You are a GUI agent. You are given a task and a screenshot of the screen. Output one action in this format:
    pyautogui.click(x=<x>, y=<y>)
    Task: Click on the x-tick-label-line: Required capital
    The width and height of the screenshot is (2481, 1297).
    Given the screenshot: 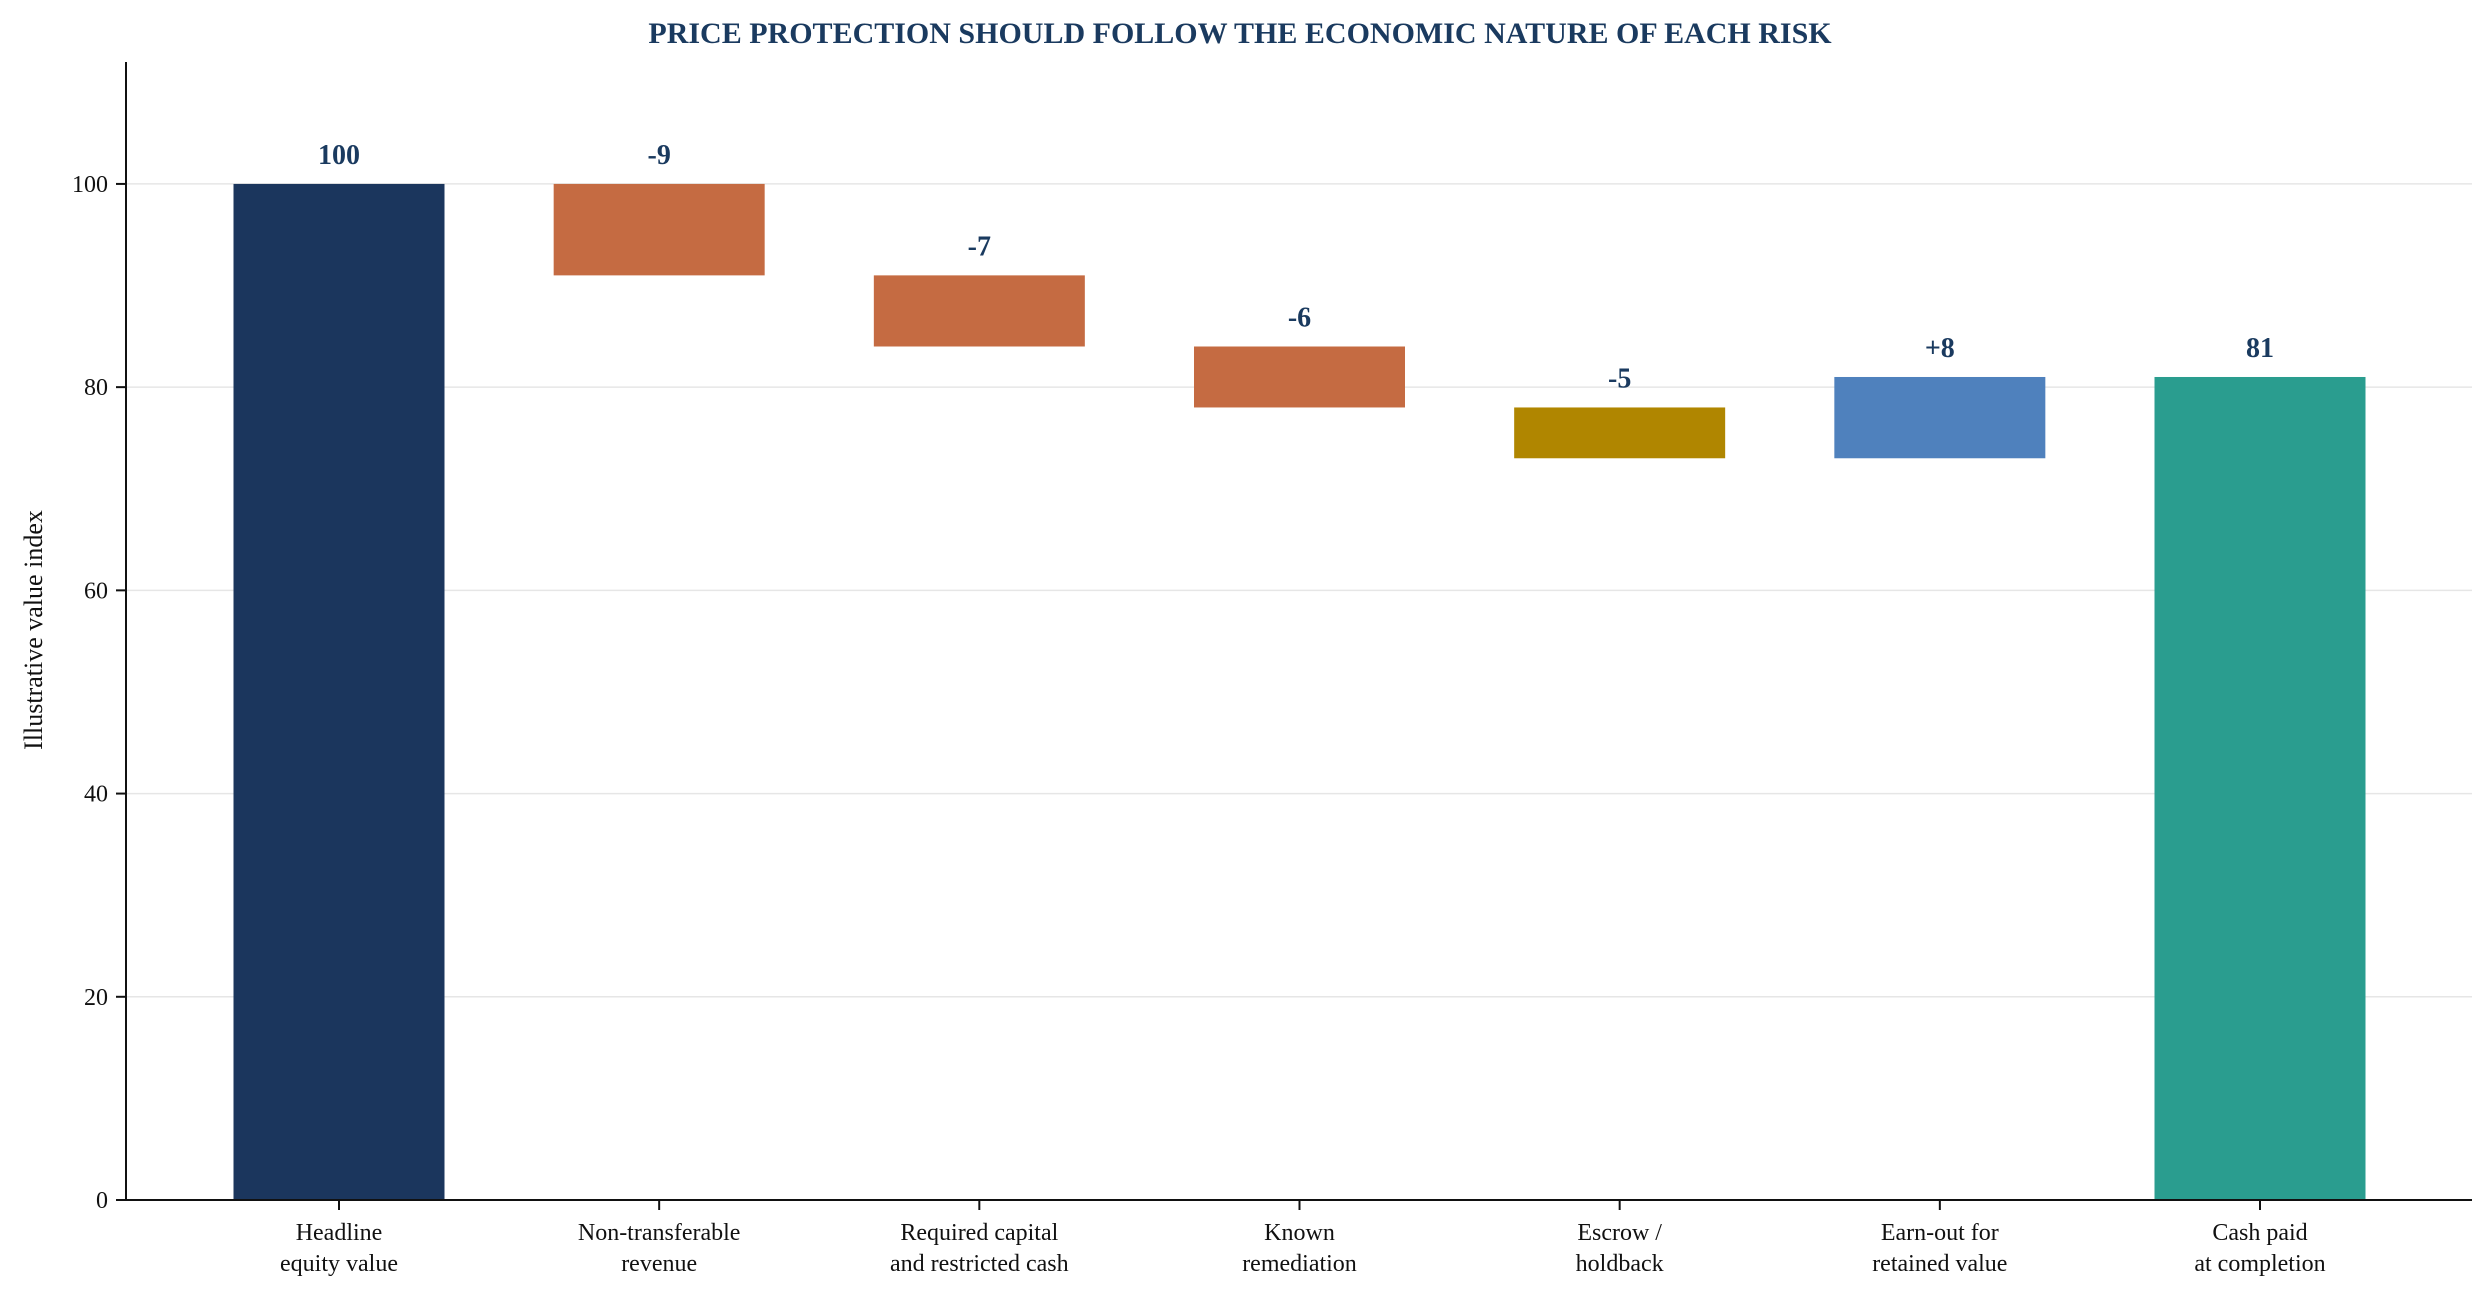 What is the action you would take?
    pyautogui.click(x=979, y=1233)
    